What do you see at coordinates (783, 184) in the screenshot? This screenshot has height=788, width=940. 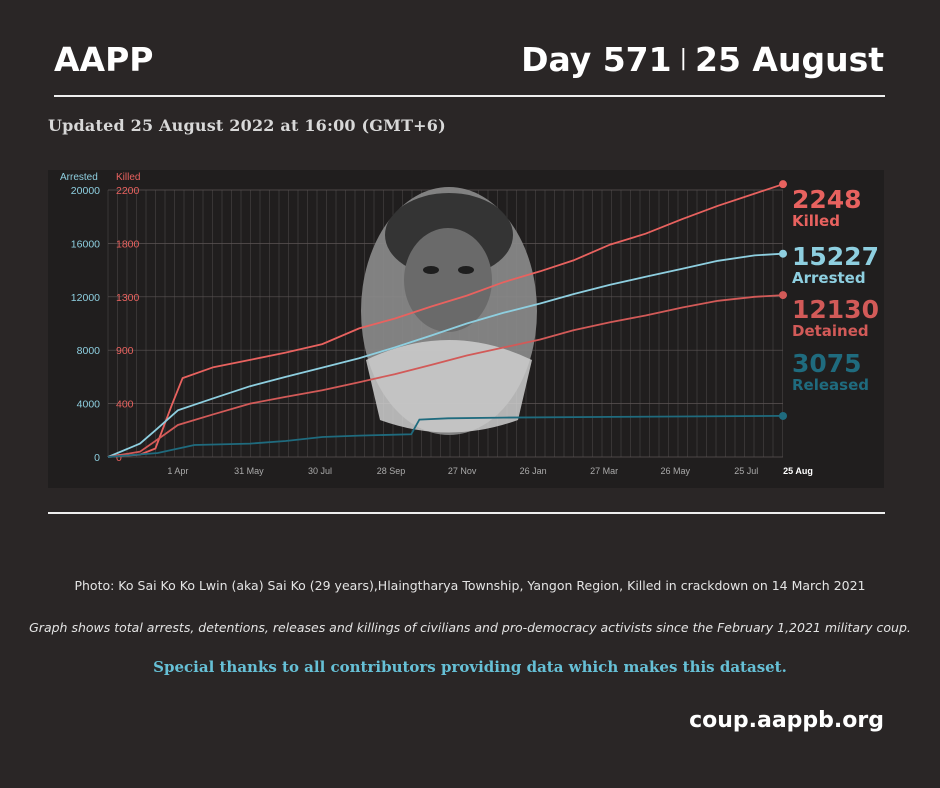 I see `series-endpoint-killed` at bounding box center [783, 184].